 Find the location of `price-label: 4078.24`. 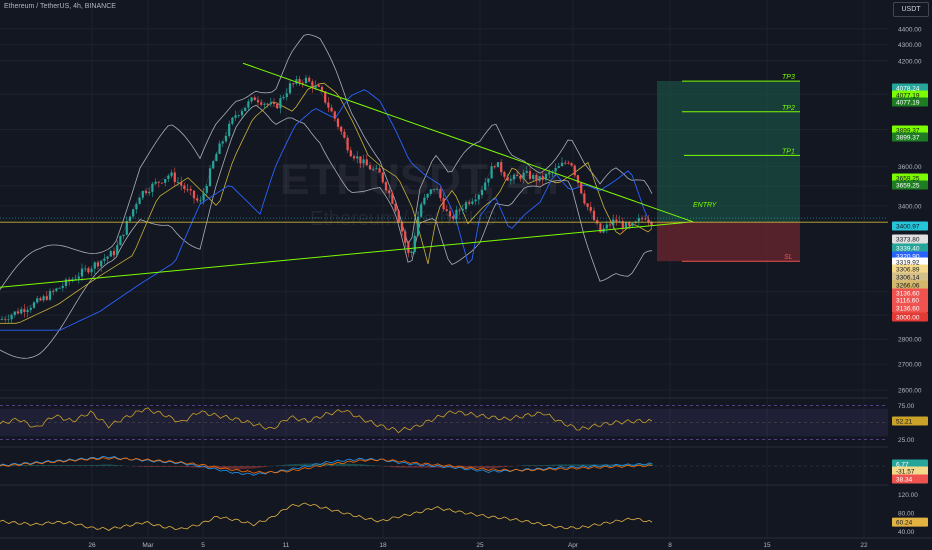

price-label: 4078.24 is located at coordinates (908, 89).